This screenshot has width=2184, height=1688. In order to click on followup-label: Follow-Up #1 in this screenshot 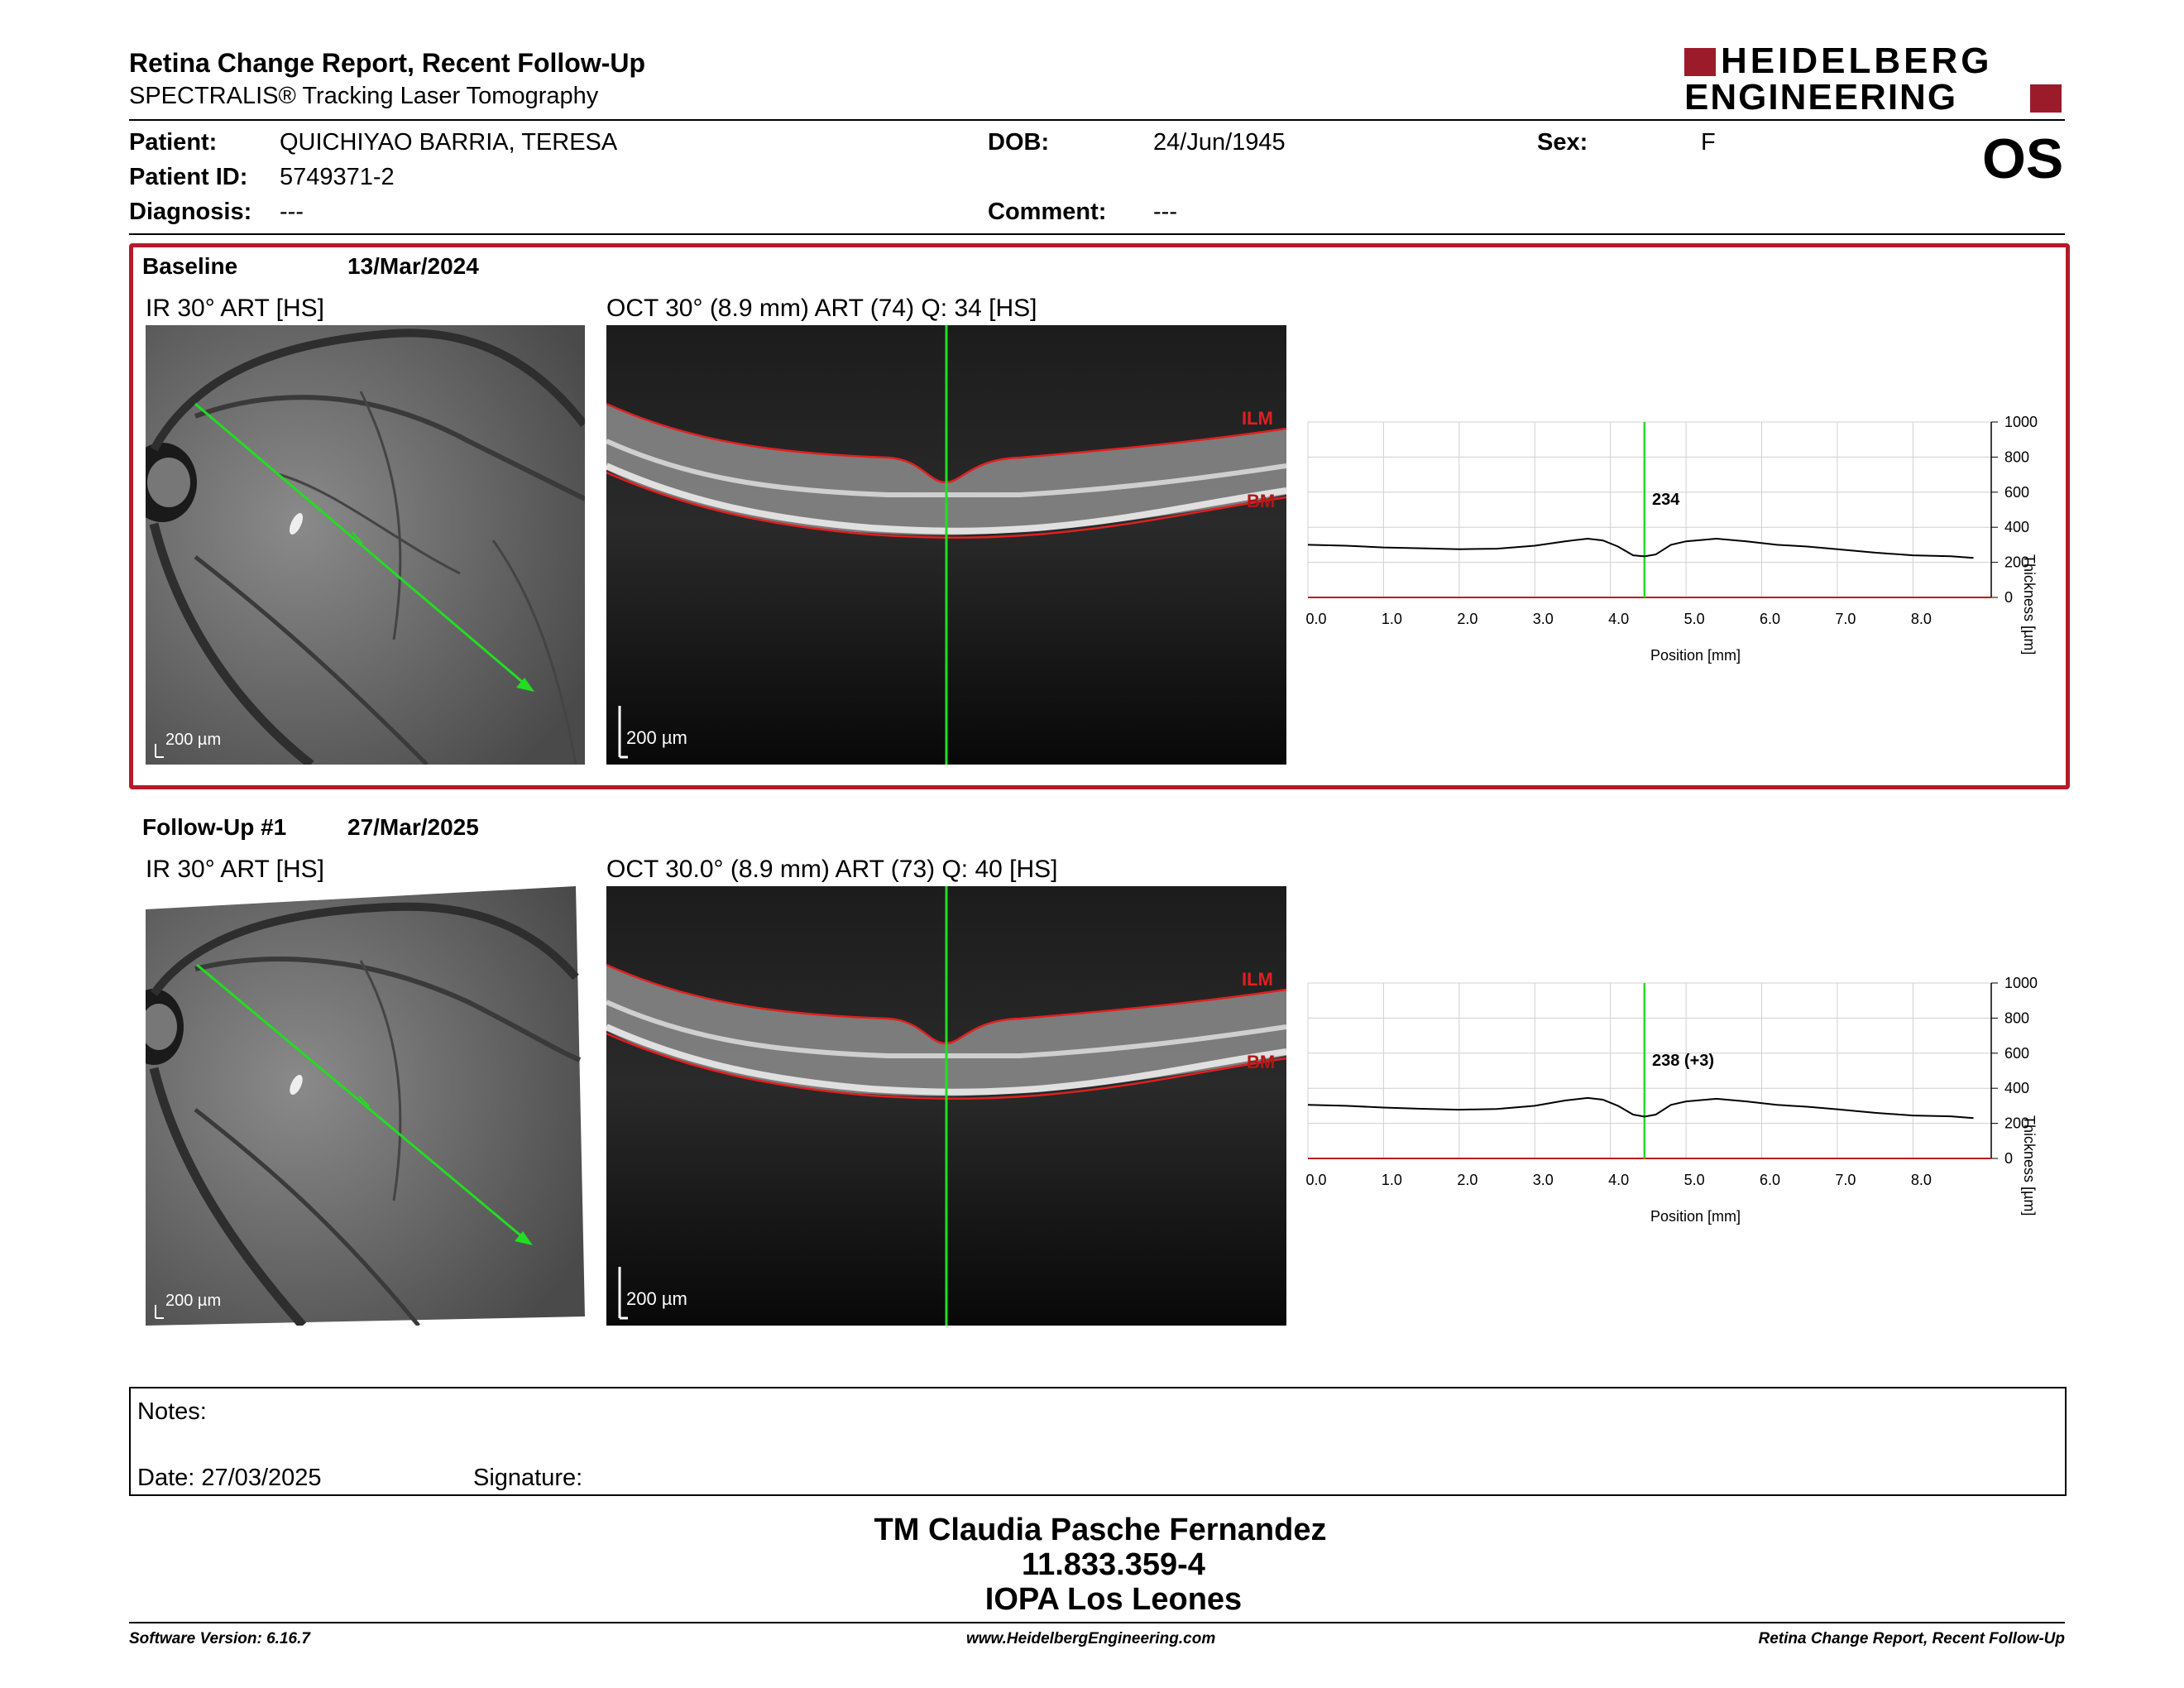, I will do `click(214, 827)`.